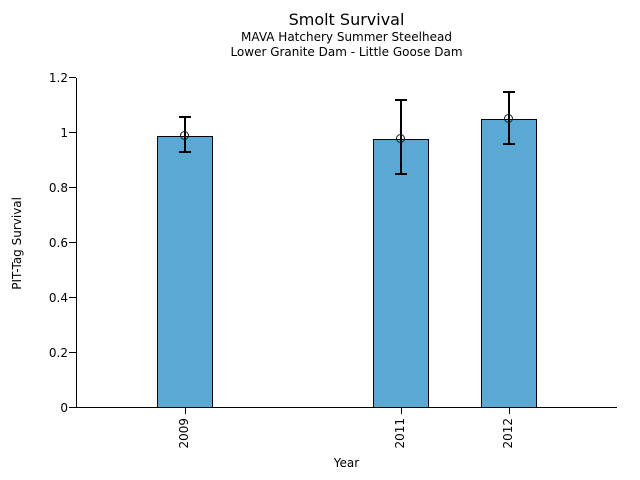  What do you see at coordinates (346, 37) in the screenshot?
I see `chart-subtitle-line1: MAVA Hatchery Summer Steelhead` at bounding box center [346, 37].